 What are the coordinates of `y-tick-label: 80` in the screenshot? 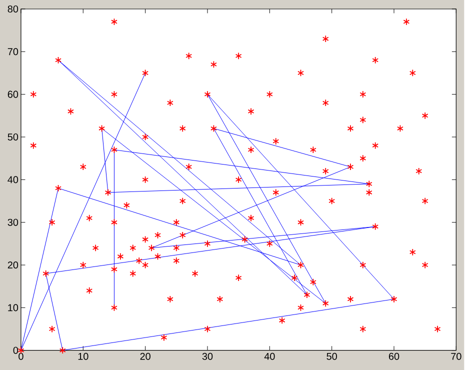 It's located at (13, 8).